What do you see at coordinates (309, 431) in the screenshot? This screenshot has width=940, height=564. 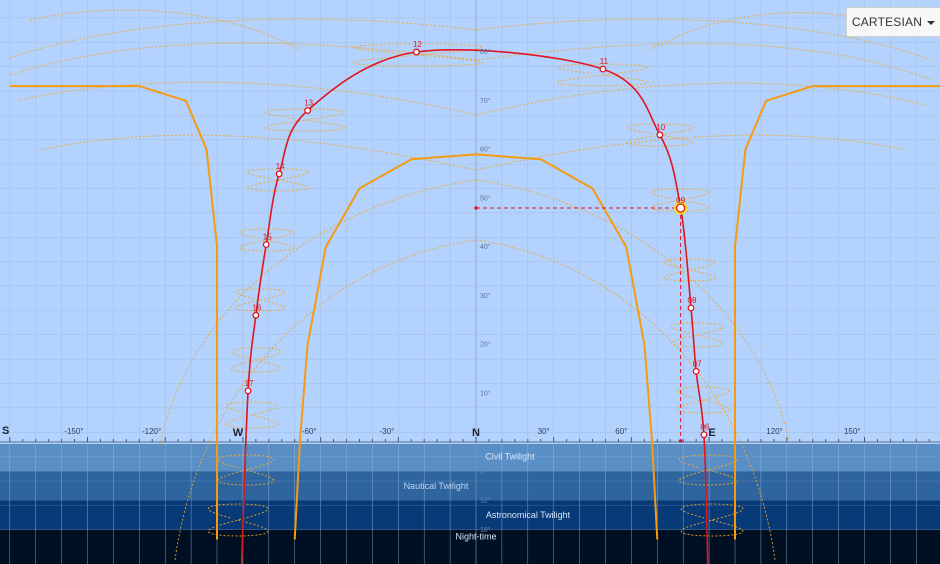 I see `x-tick-label: -60°` at bounding box center [309, 431].